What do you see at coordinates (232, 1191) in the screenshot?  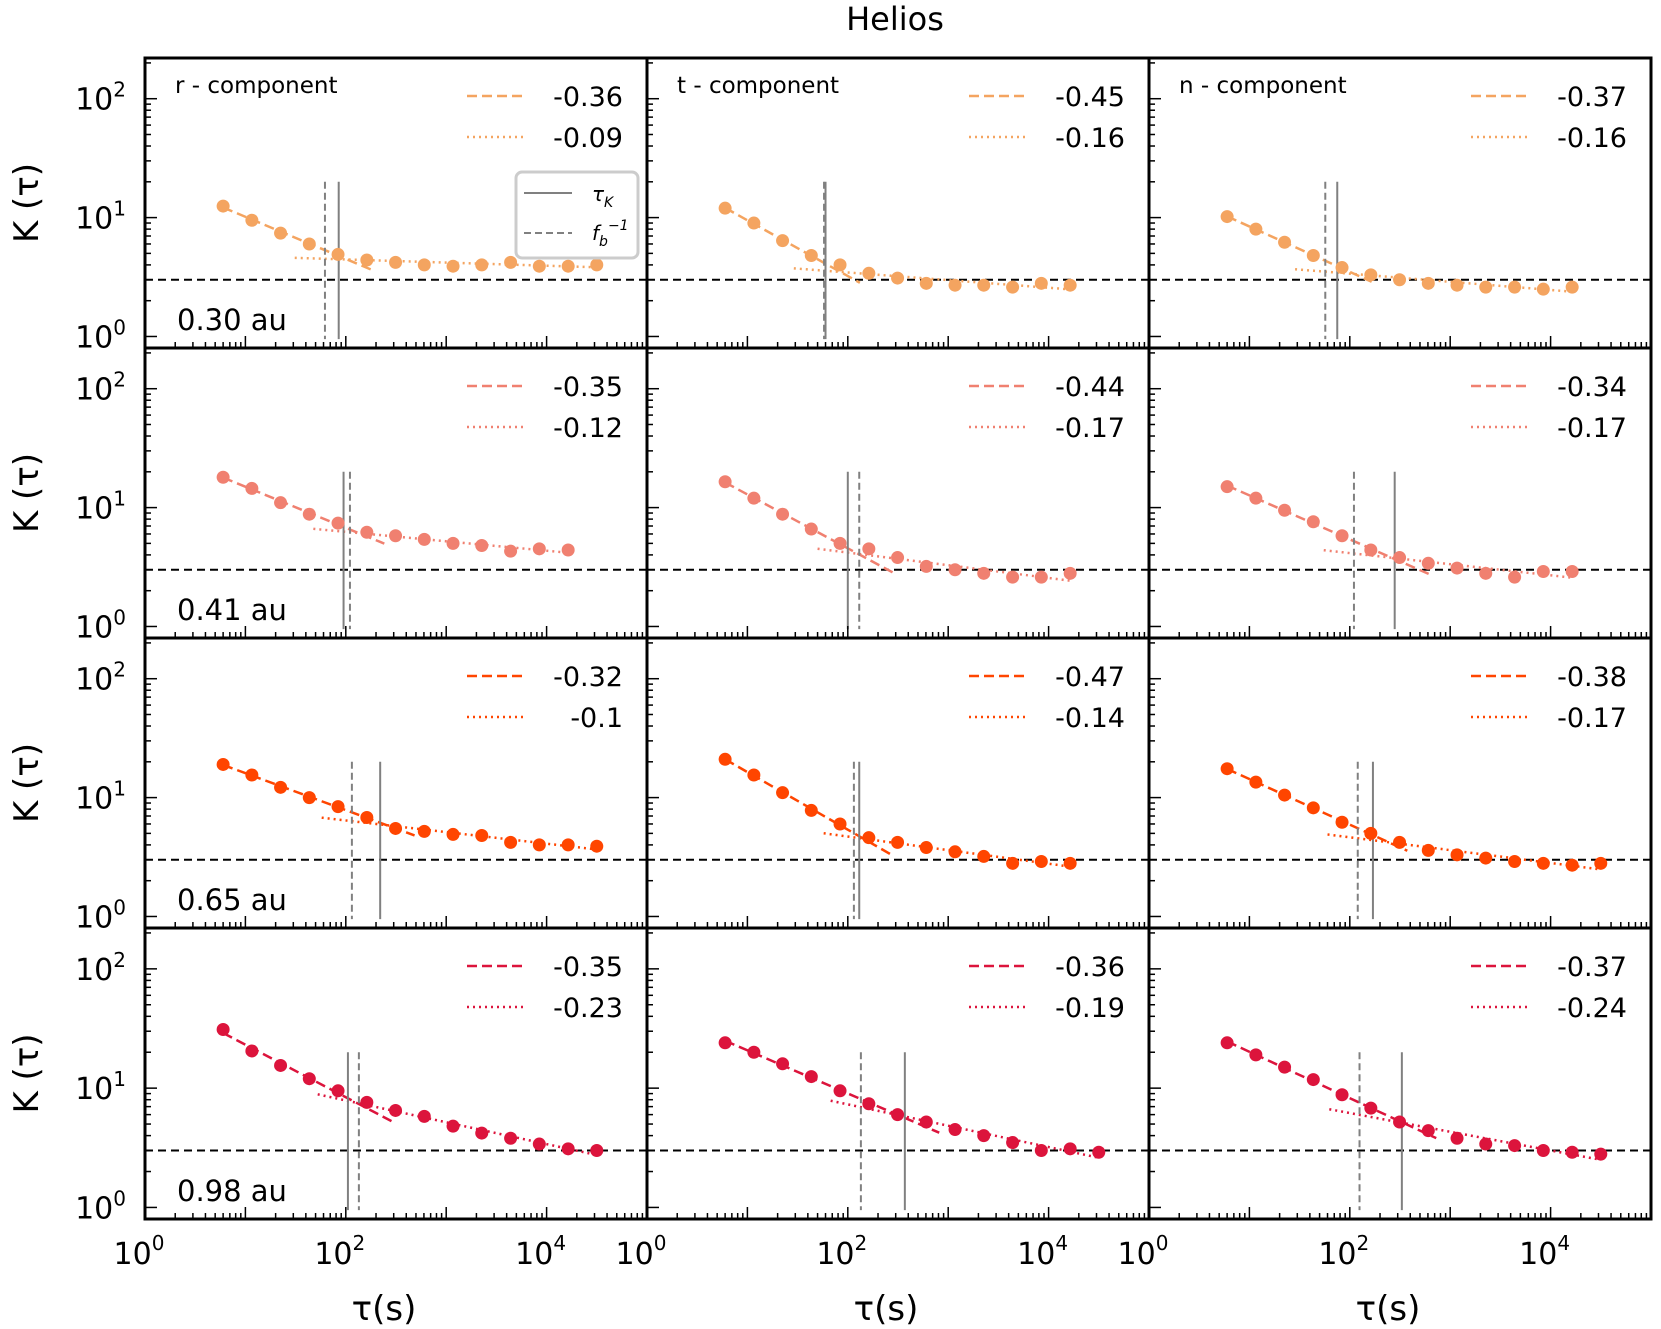 I see `distance-label: 0.98 au` at bounding box center [232, 1191].